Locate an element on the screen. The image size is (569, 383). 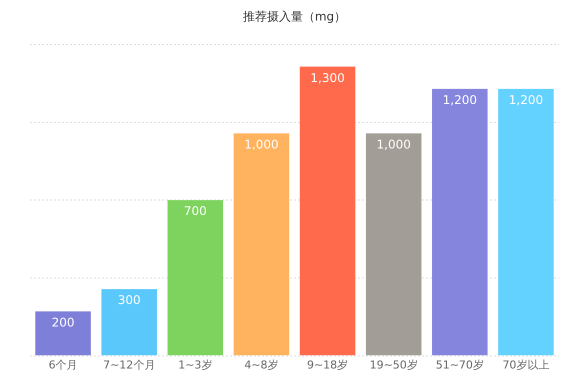
data-label: 200 is located at coordinates (63, 322).